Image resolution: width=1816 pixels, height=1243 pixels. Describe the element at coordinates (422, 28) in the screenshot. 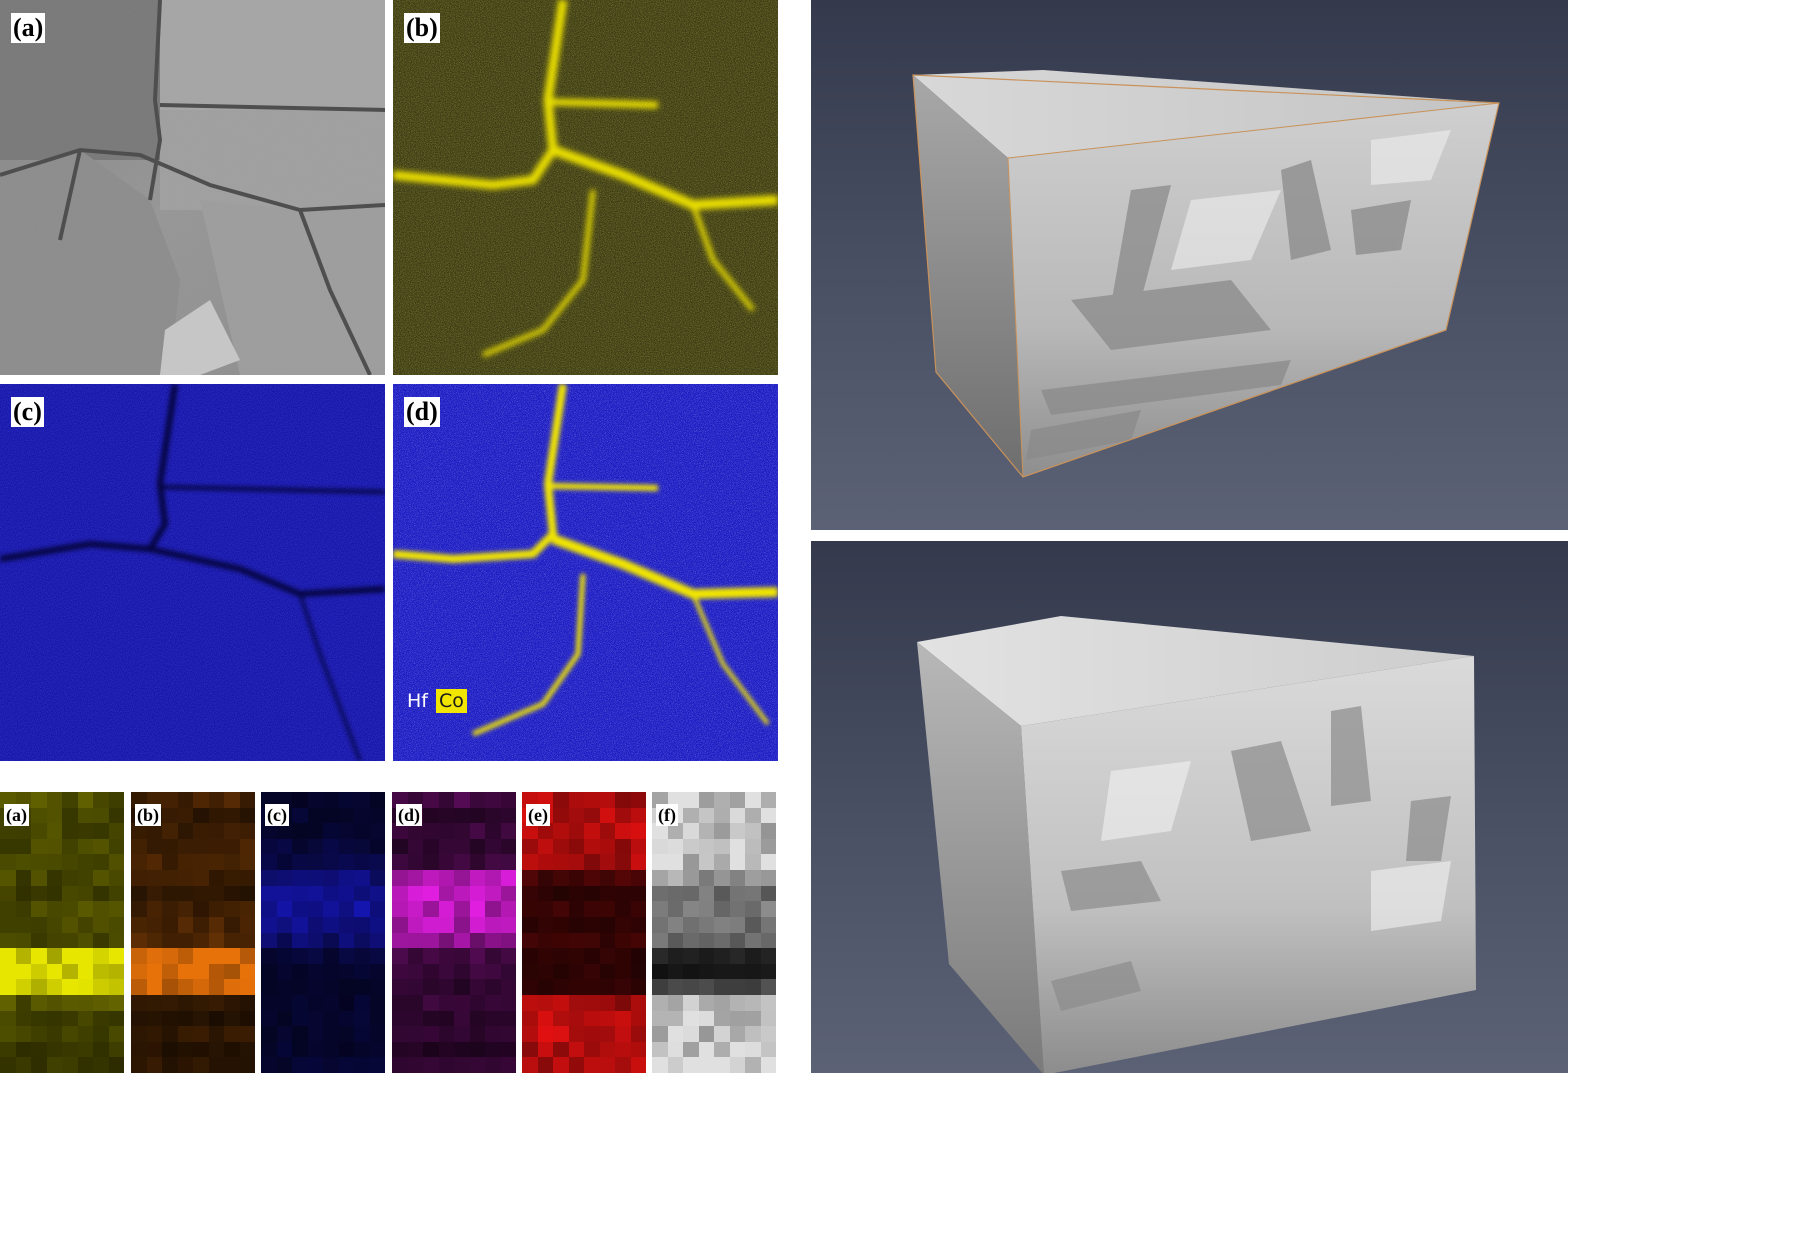

I see `panel-label: (b)` at that location.